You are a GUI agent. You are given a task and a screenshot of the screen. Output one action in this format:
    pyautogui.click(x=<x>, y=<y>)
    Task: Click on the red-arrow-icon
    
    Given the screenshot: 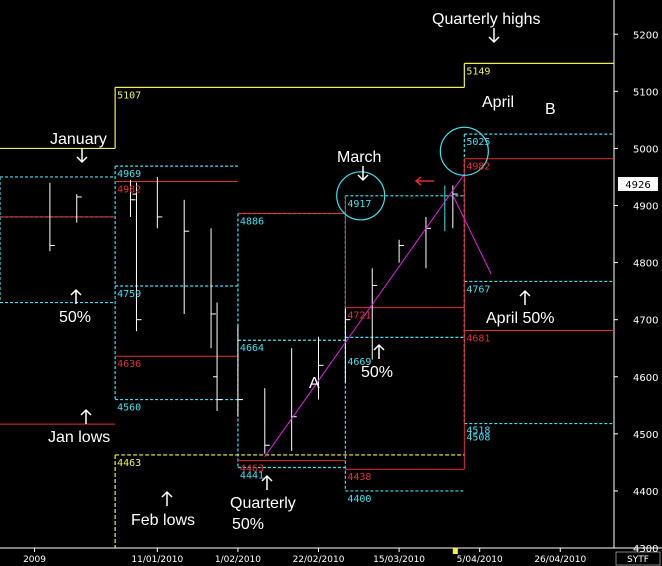 What is the action you would take?
    pyautogui.click(x=424, y=181)
    